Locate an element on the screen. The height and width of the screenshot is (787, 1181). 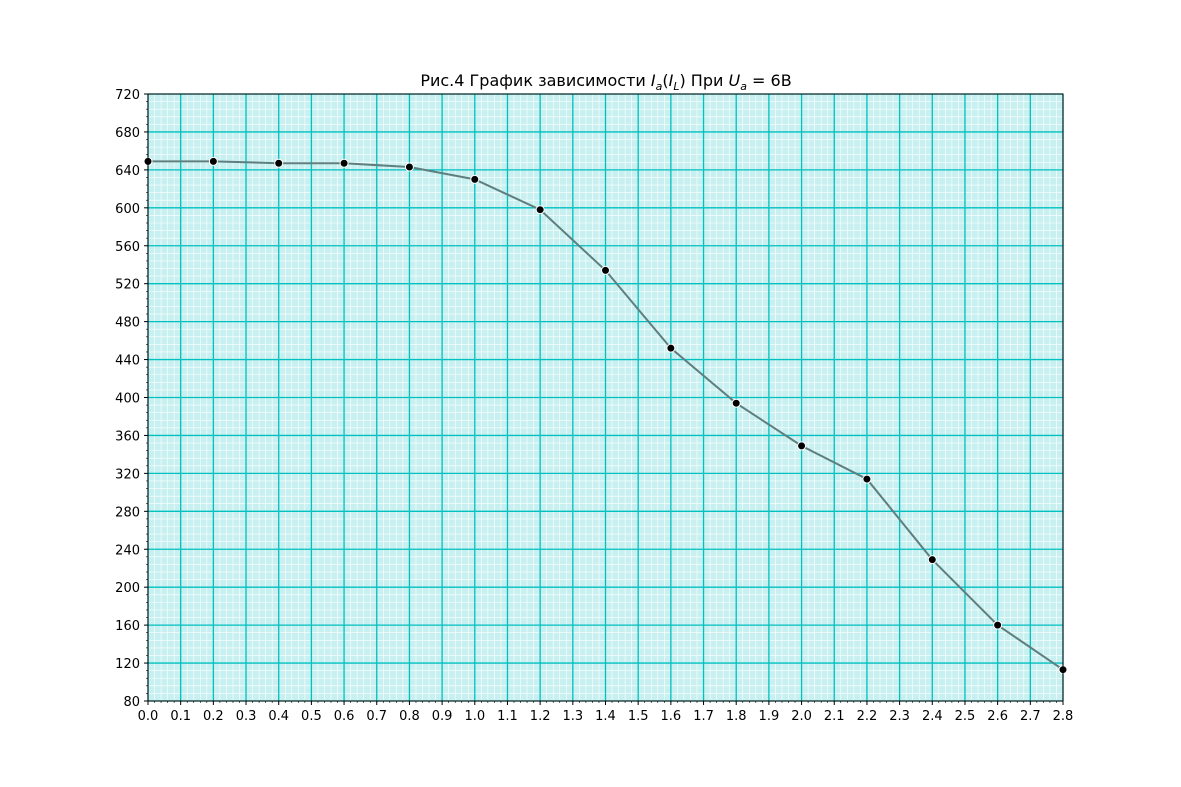
y-tick-label: 360 is located at coordinates (127, 436).